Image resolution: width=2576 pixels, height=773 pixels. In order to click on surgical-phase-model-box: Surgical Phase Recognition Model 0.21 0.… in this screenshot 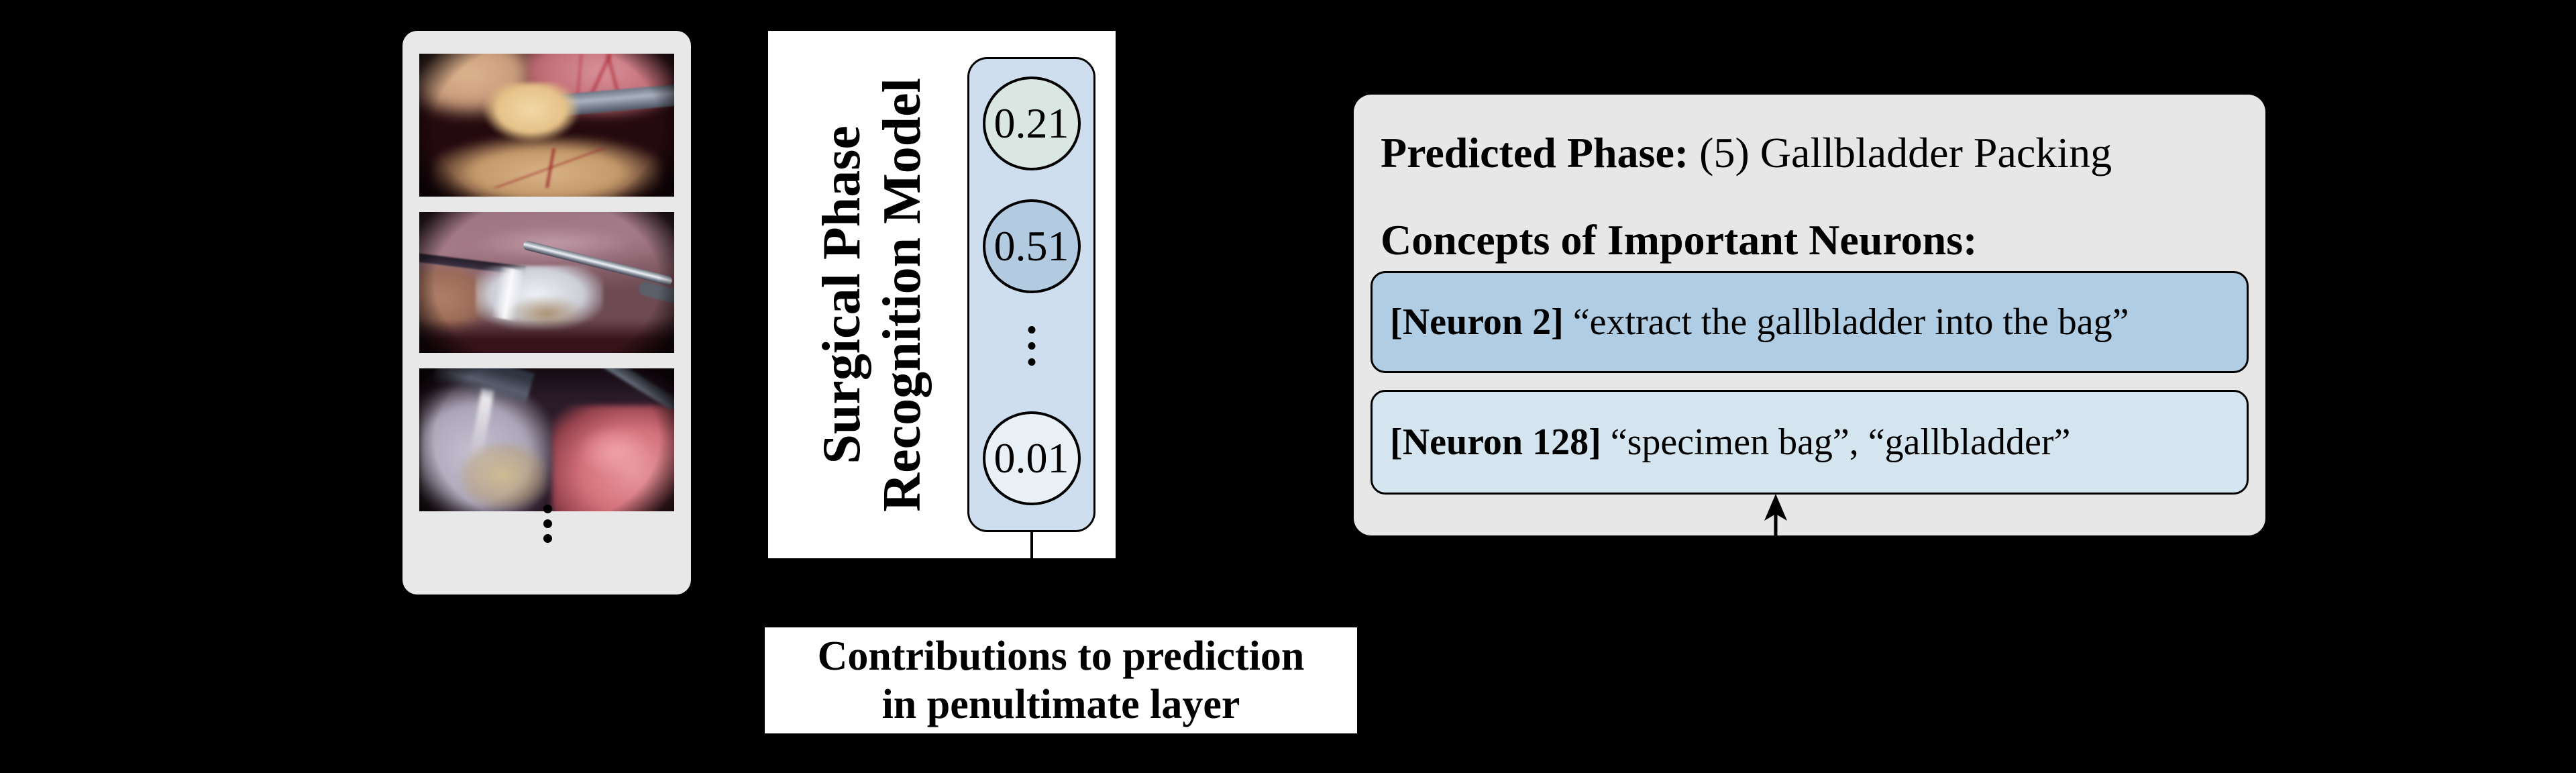, I will do `click(942, 294)`.